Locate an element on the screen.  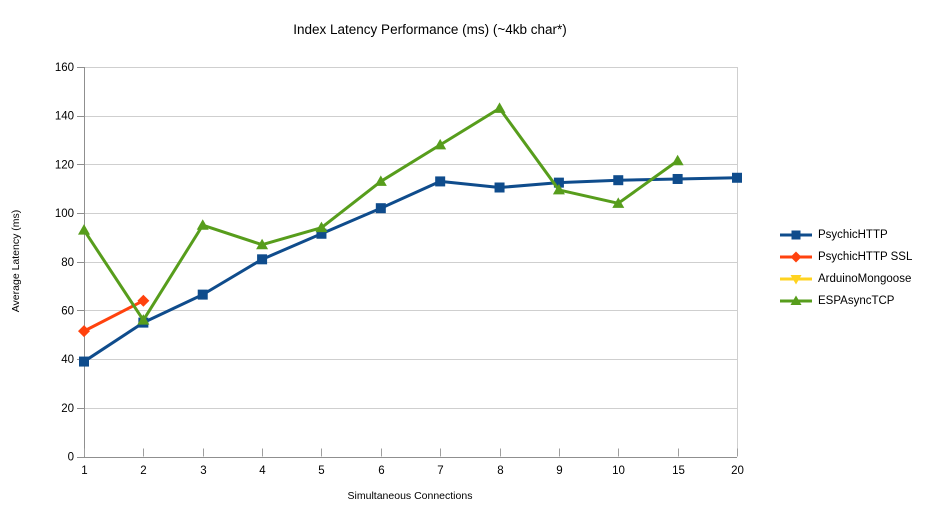
legend-marker-square-icon is located at coordinates (796, 235).